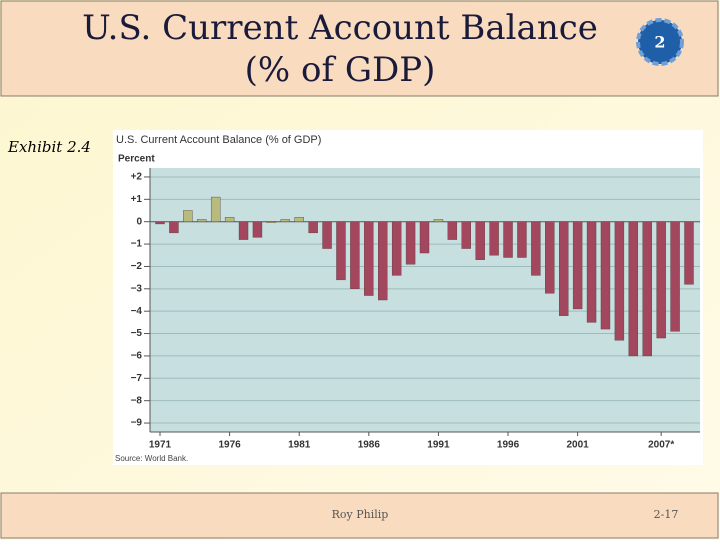  What do you see at coordinates (661, 445) in the screenshot?
I see `x-tick-label: 2007*` at bounding box center [661, 445].